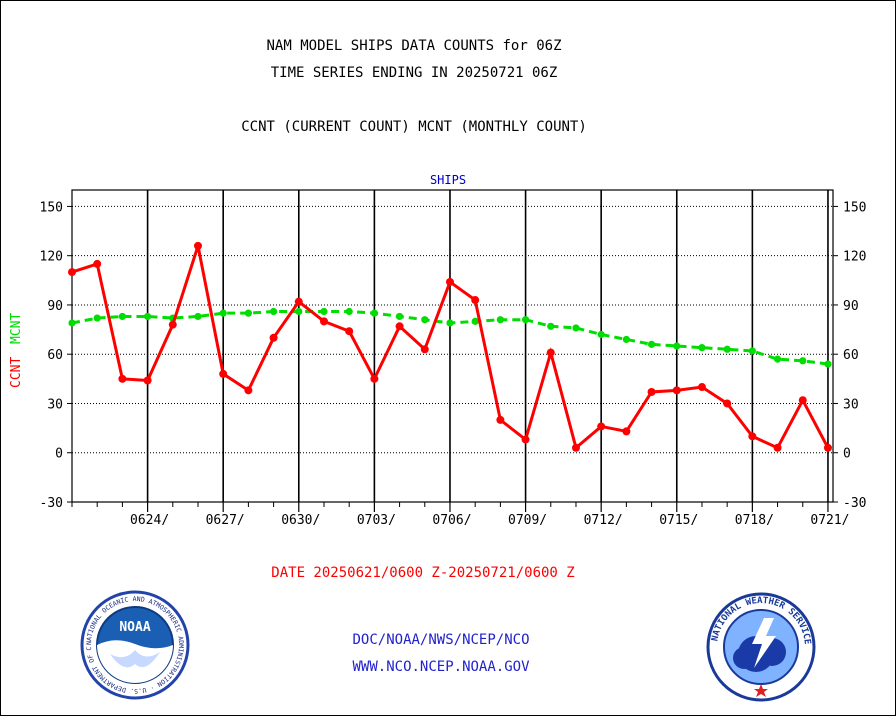 This screenshot has width=896, height=716. I want to click on x-tick-label: 0630/, so click(300, 520).